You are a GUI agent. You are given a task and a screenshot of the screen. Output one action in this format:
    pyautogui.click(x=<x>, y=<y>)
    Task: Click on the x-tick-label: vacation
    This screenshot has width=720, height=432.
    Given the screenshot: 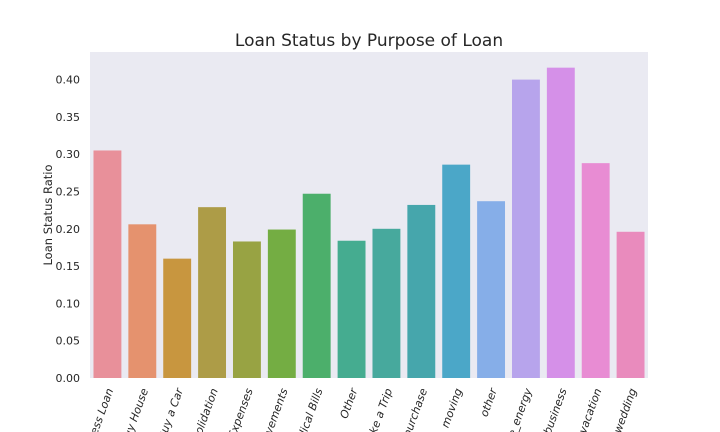 What is the action you would take?
    pyautogui.click(x=590, y=409)
    